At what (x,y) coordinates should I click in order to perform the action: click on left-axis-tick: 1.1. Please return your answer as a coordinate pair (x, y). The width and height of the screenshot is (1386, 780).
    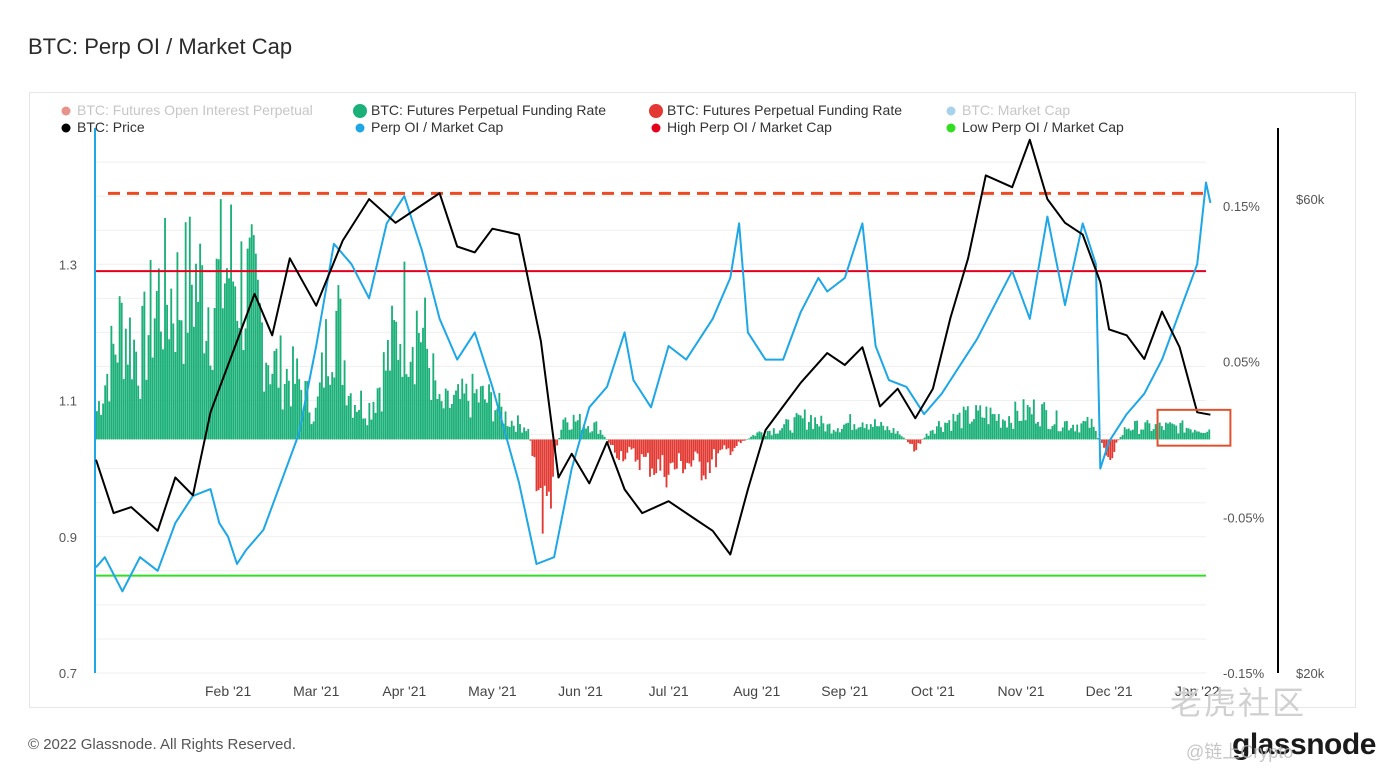
    Looking at the image, I should click on (68, 401).